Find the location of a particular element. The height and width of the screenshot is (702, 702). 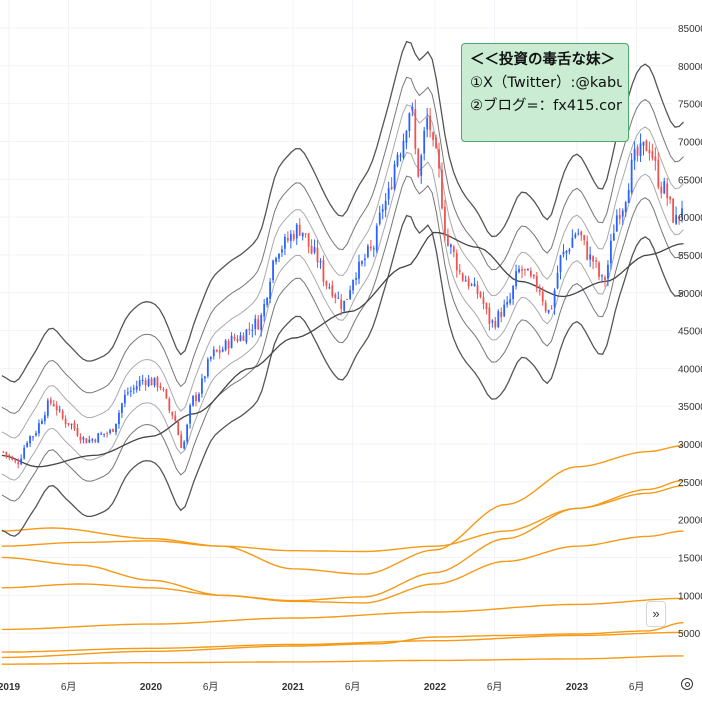

x-tick-label: 2020 is located at coordinates (151, 687).